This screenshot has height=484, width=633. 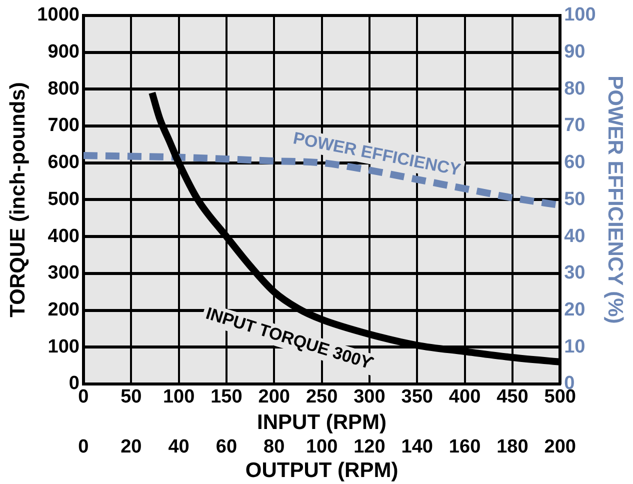 What do you see at coordinates (575, 51) in the screenshot?
I see `y2-tick-label: 90` at bounding box center [575, 51].